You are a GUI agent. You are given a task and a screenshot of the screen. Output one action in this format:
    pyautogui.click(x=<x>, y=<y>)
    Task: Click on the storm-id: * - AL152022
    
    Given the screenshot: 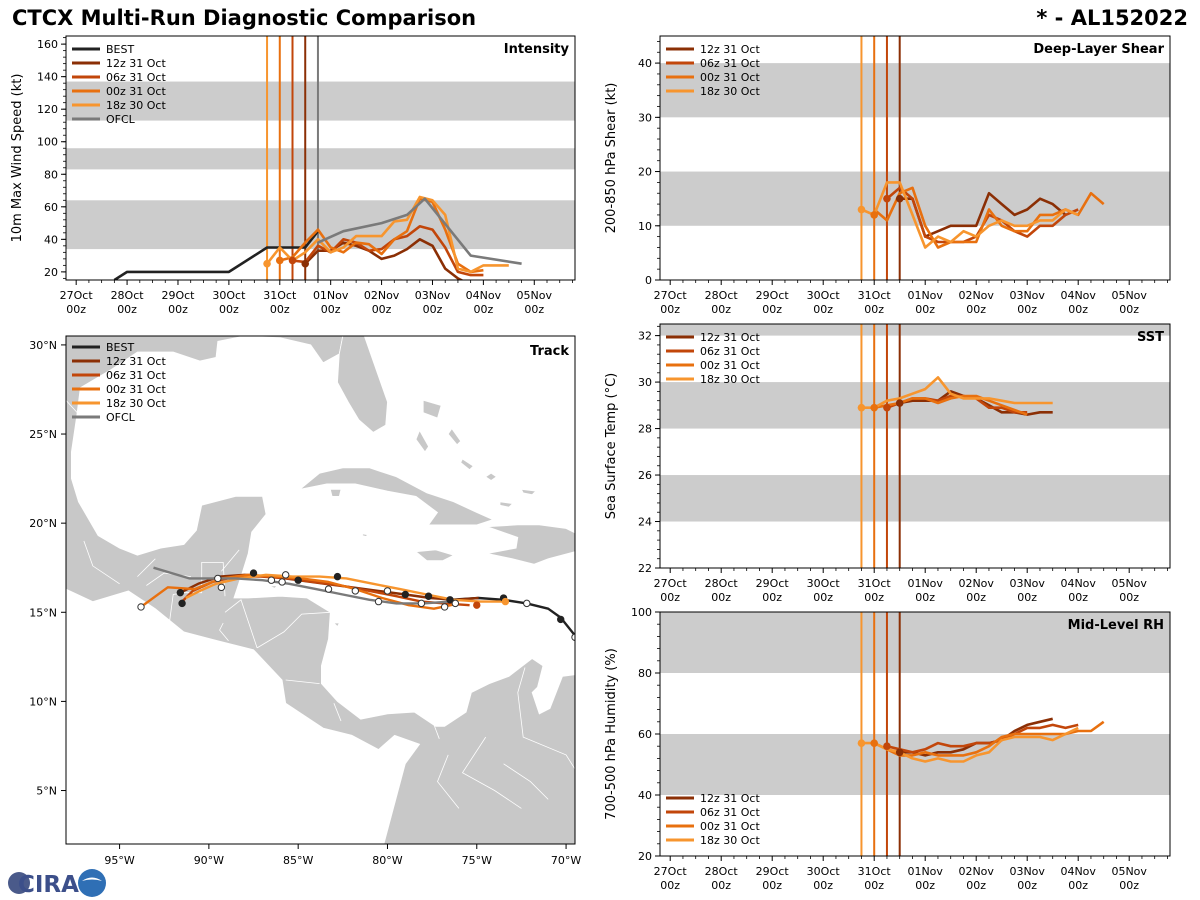 What is the action you would take?
    pyautogui.click(x=1112, y=18)
    